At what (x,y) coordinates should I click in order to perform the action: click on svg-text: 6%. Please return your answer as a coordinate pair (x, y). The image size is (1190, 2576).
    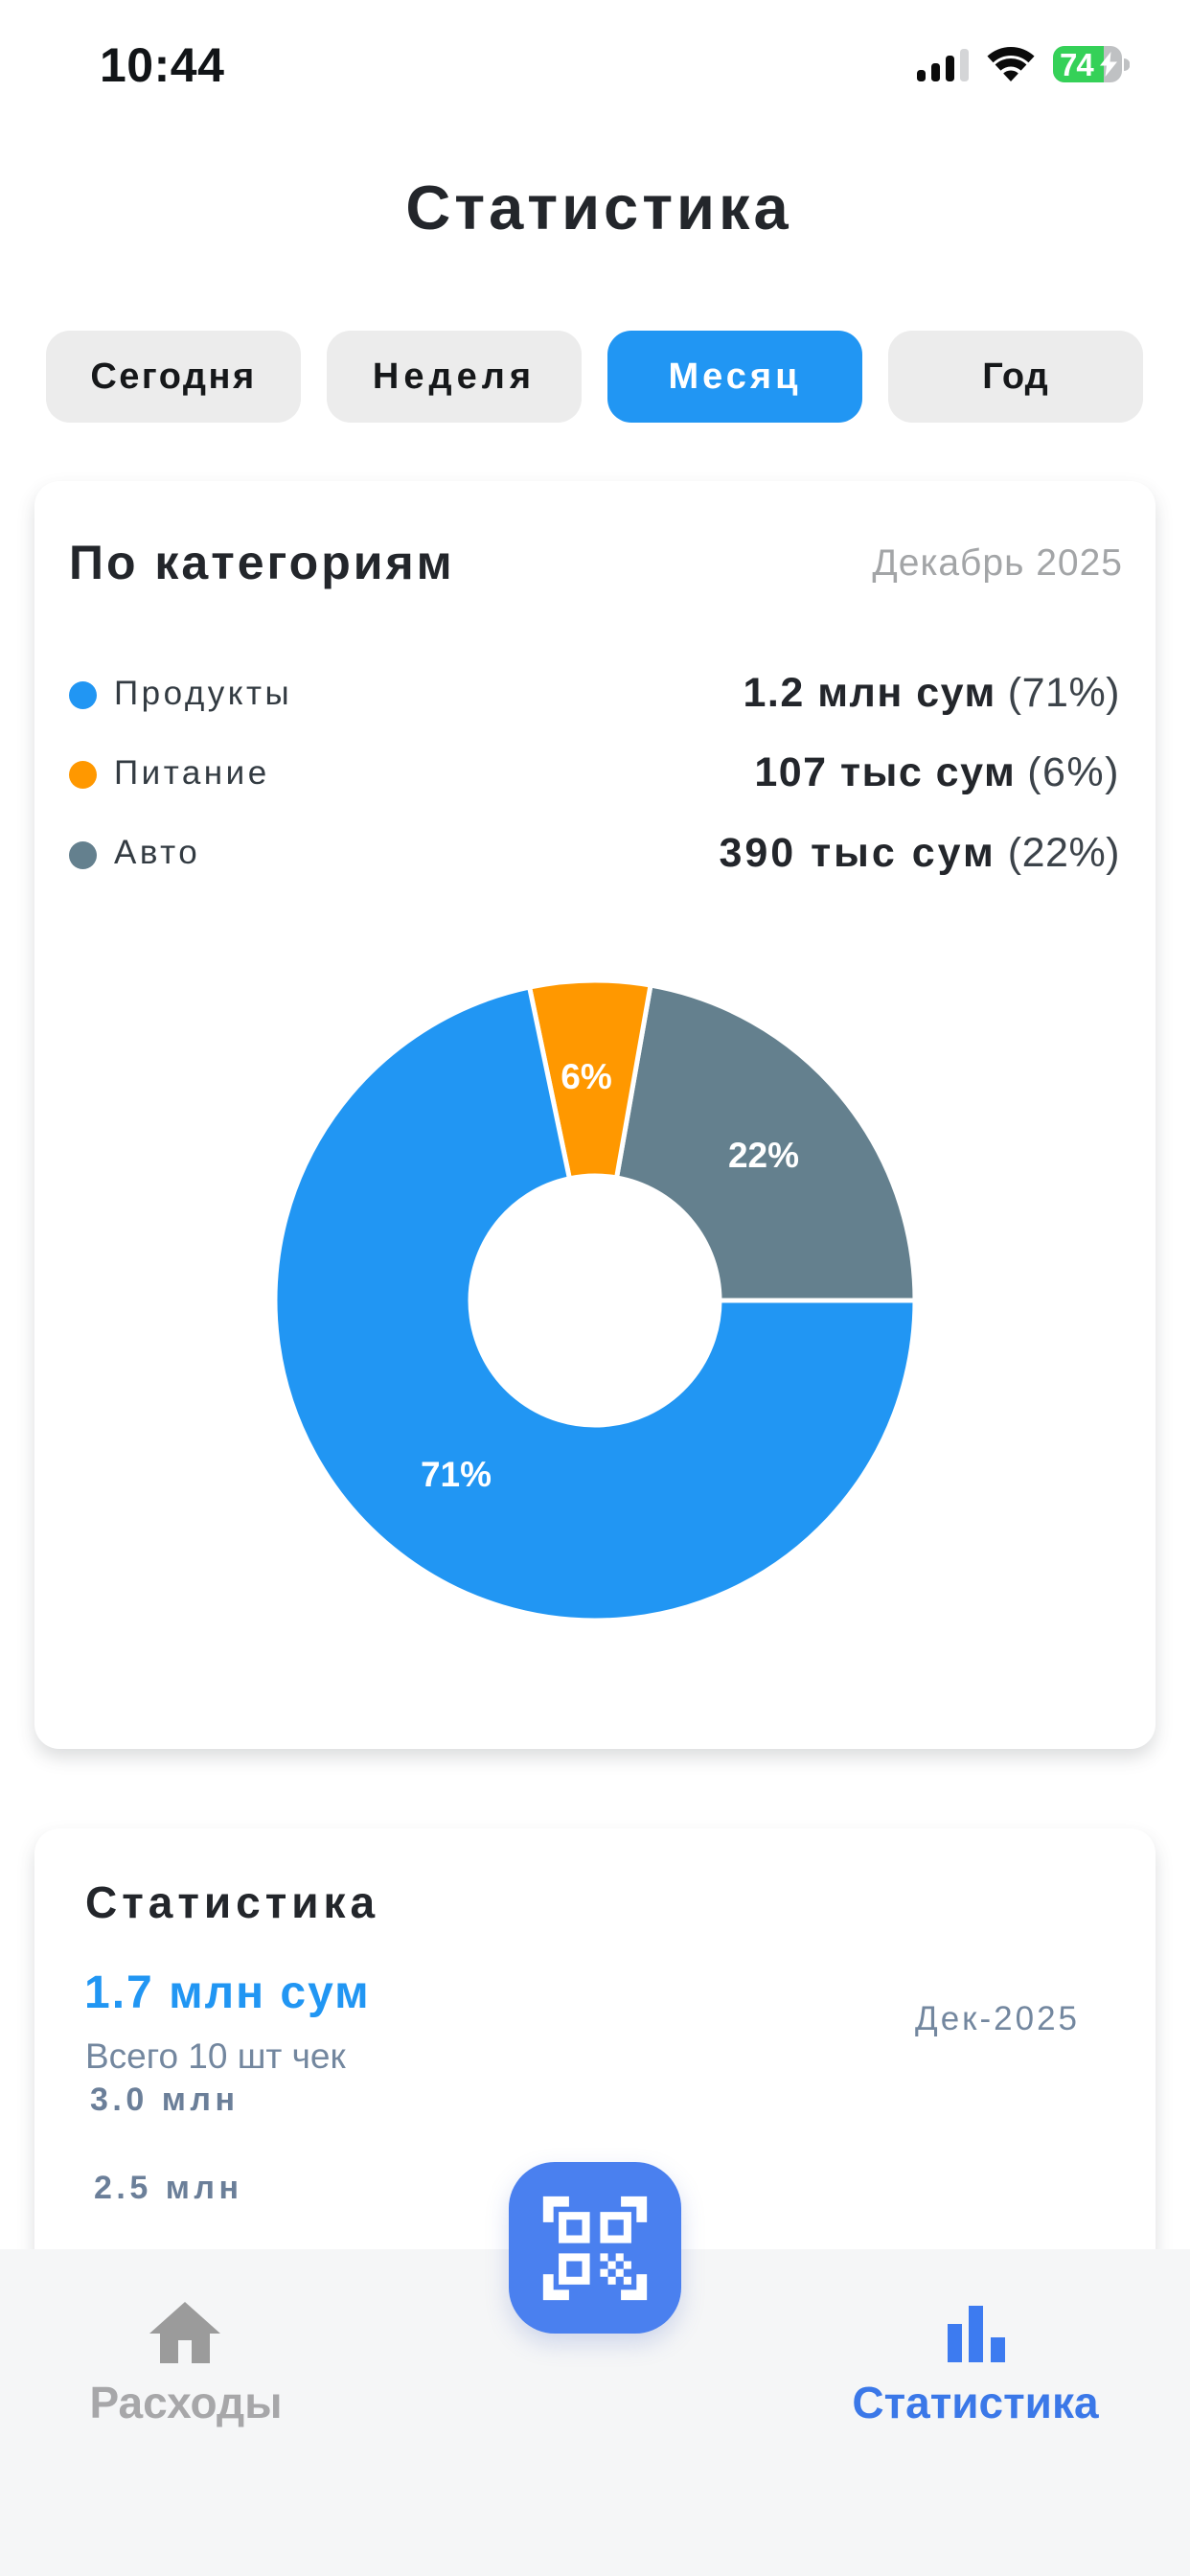
    Looking at the image, I should click on (586, 1076).